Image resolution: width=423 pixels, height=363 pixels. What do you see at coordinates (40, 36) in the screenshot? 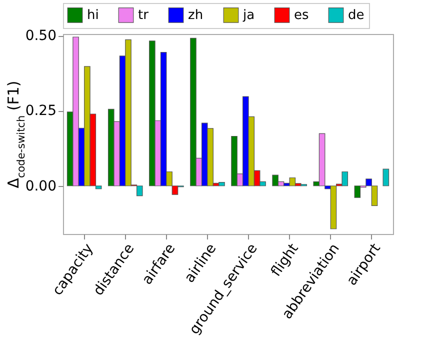
I see `y-tick-label: 0.50` at bounding box center [40, 36].